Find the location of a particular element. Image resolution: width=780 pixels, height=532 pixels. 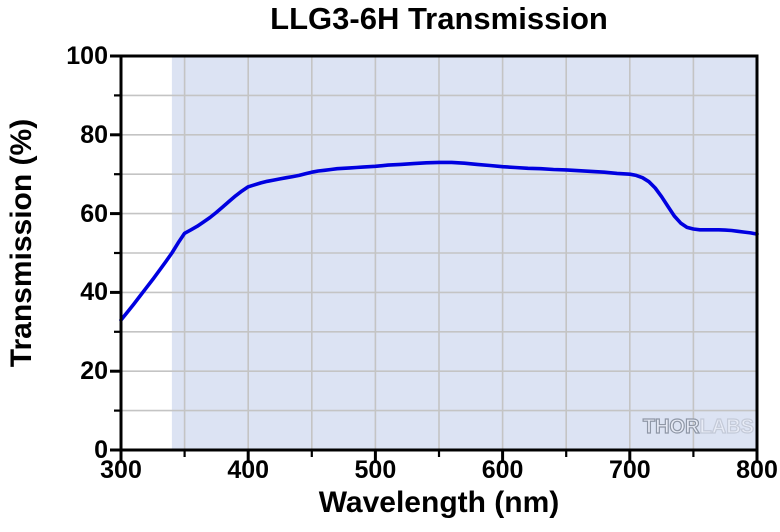

x-tick-label: 800 is located at coordinates (757, 470).